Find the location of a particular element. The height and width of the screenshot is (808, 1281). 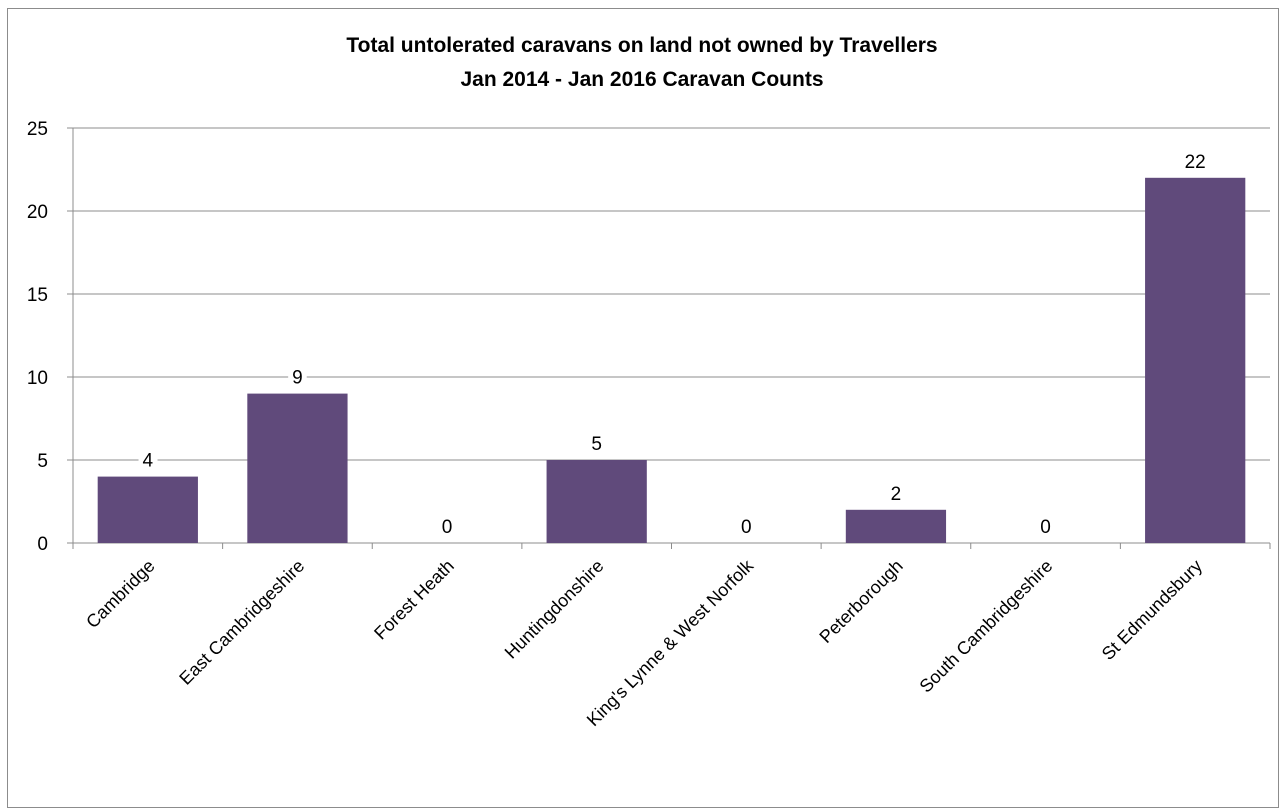

data-label: 5 is located at coordinates (596, 444).